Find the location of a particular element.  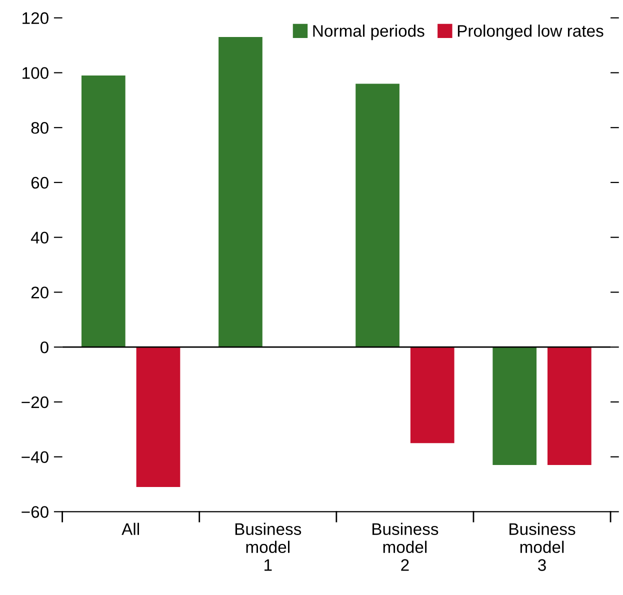

y-tick-label: −60 is located at coordinates (35, 512).